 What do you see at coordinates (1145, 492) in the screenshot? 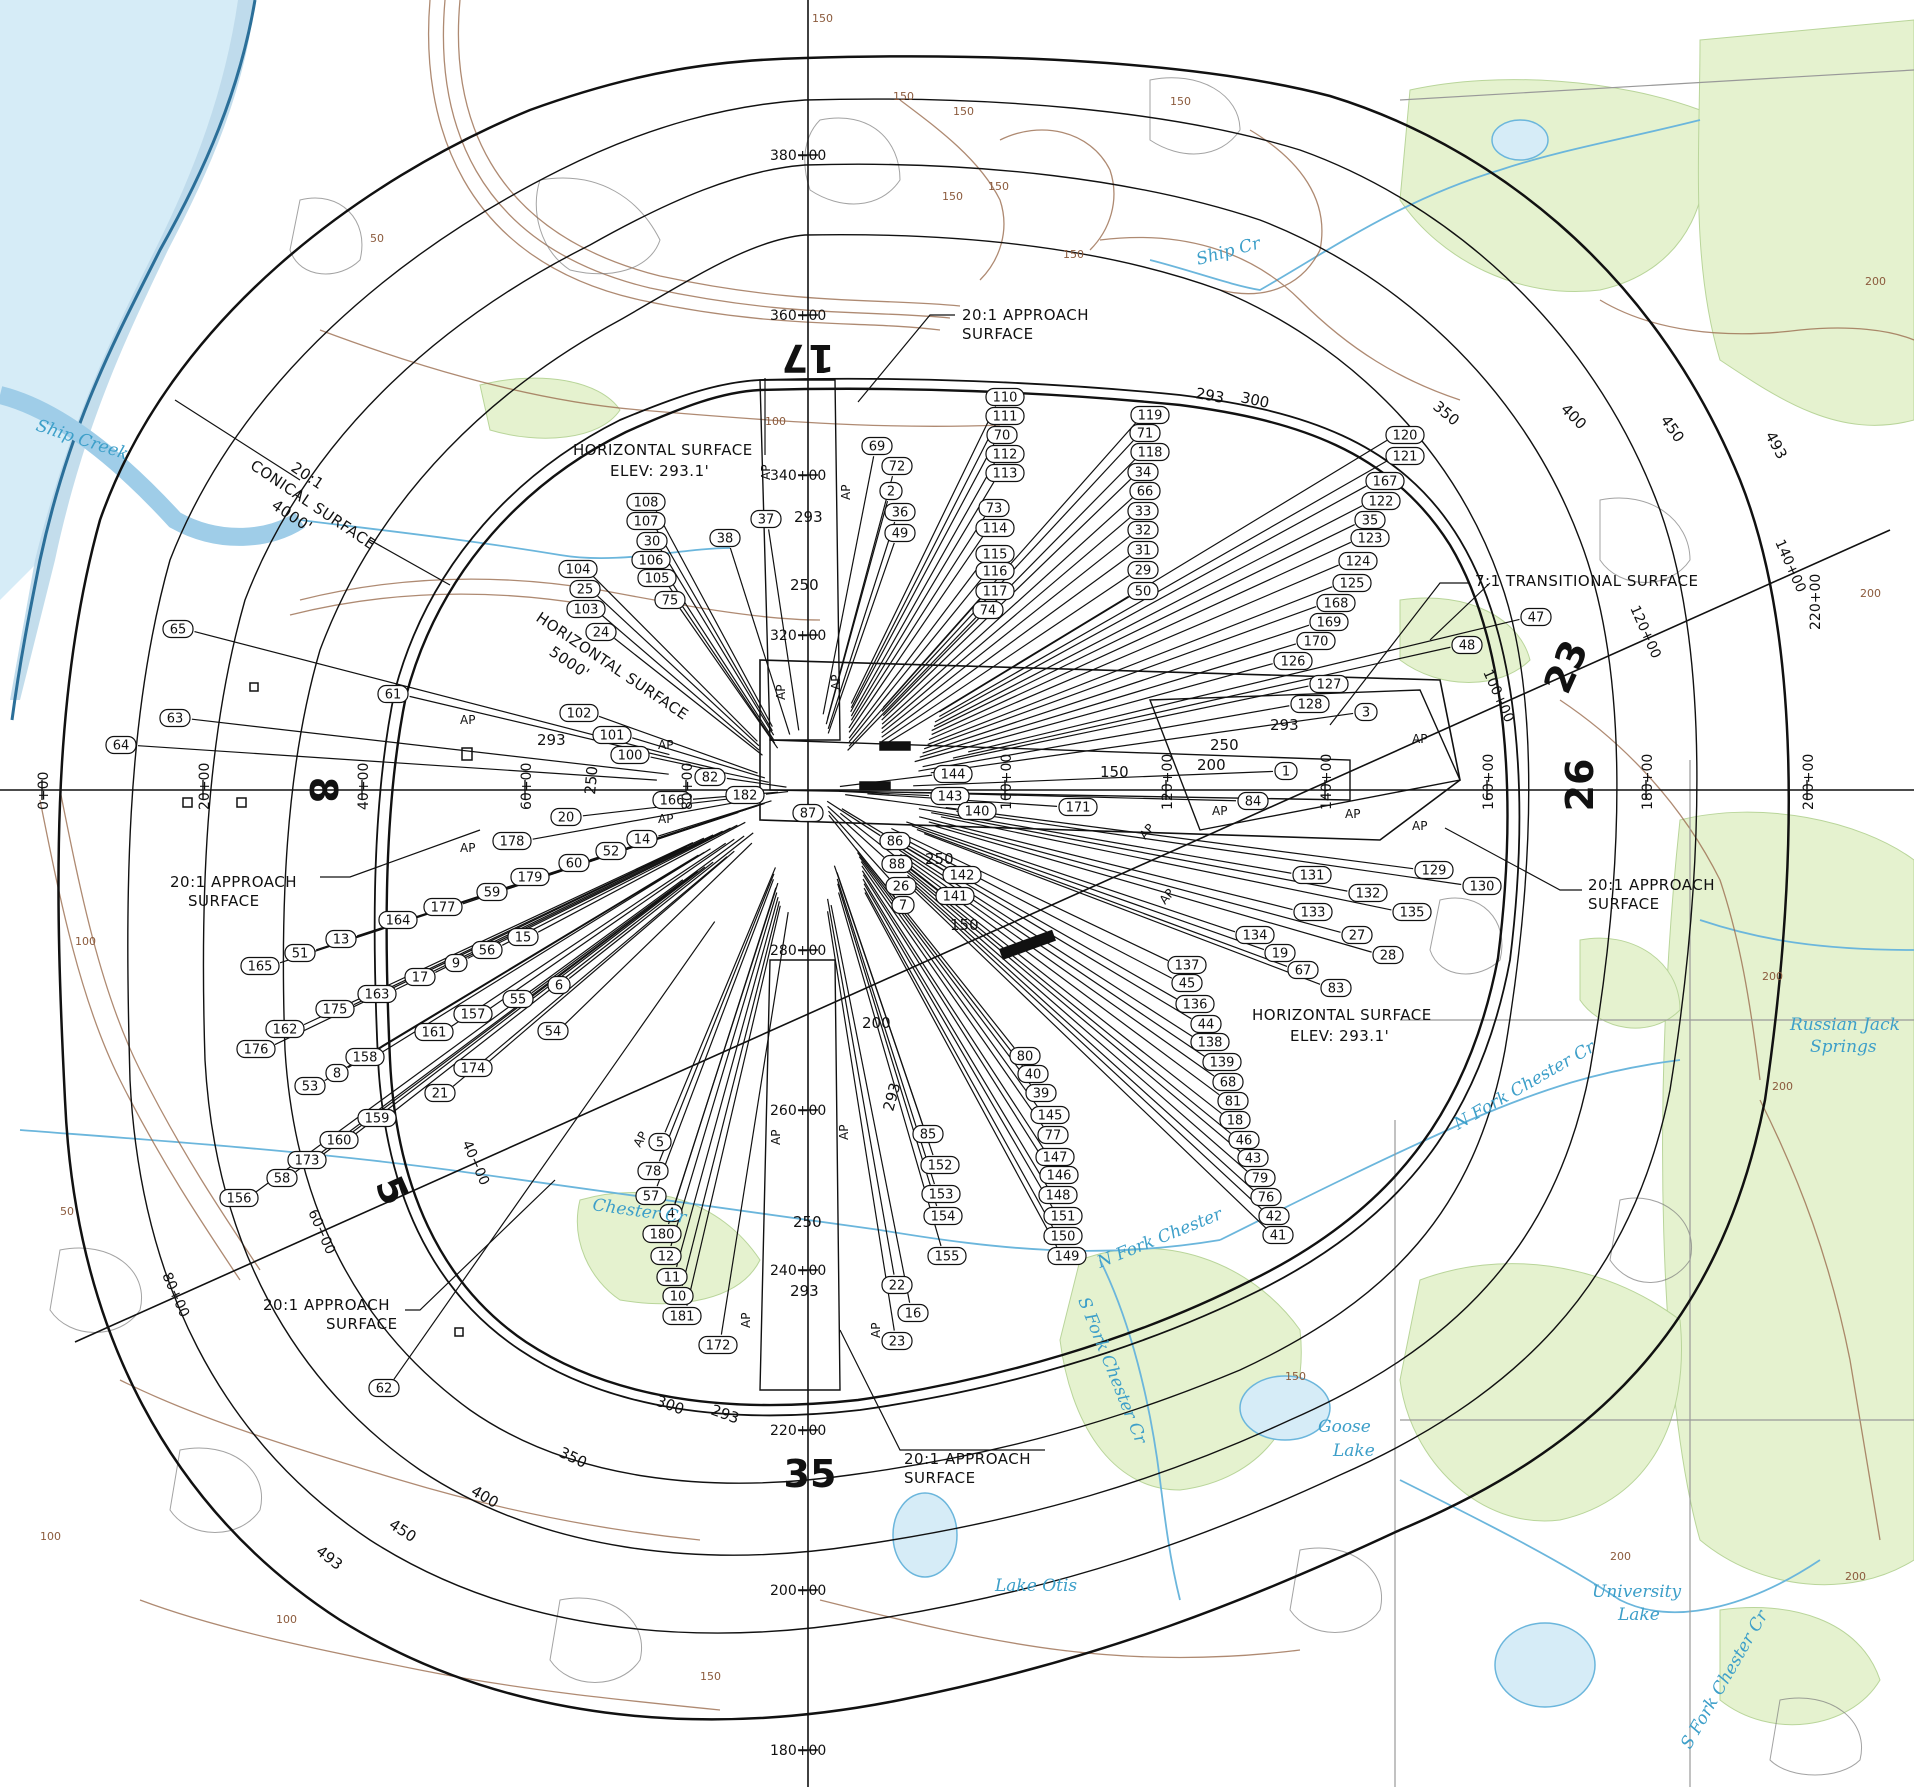
I see `obstruction-number: 66` at bounding box center [1145, 492].